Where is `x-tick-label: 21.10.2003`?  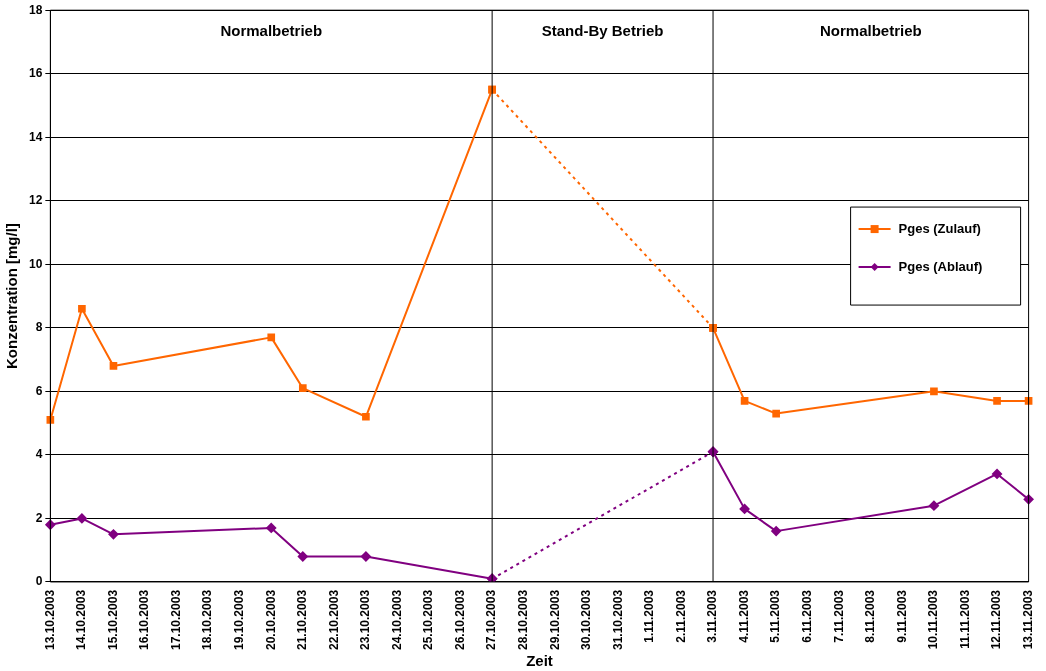
x-tick-label: 21.10.2003 is located at coordinates (302, 619).